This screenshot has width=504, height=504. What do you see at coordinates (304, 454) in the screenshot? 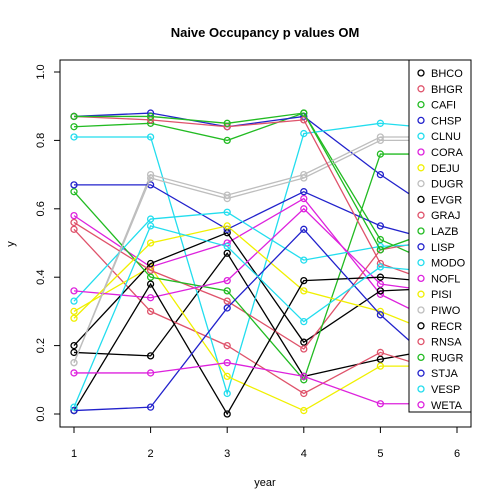
I see `x-tick-label: 4` at bounding box center [304, 454].